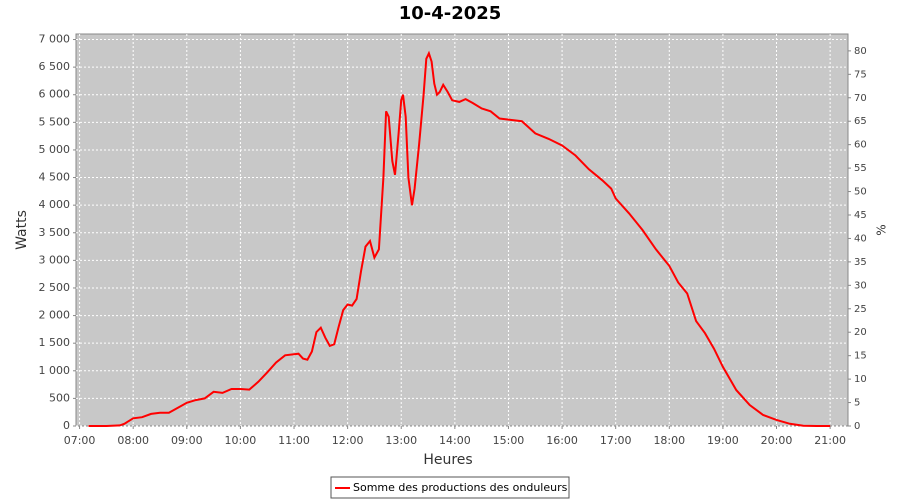 The image size is (900, 504). What do you see at coordinates (55, 370) in the screenshot?
I see `y-tick-label: 1 000` at bounding box center [55, 370].